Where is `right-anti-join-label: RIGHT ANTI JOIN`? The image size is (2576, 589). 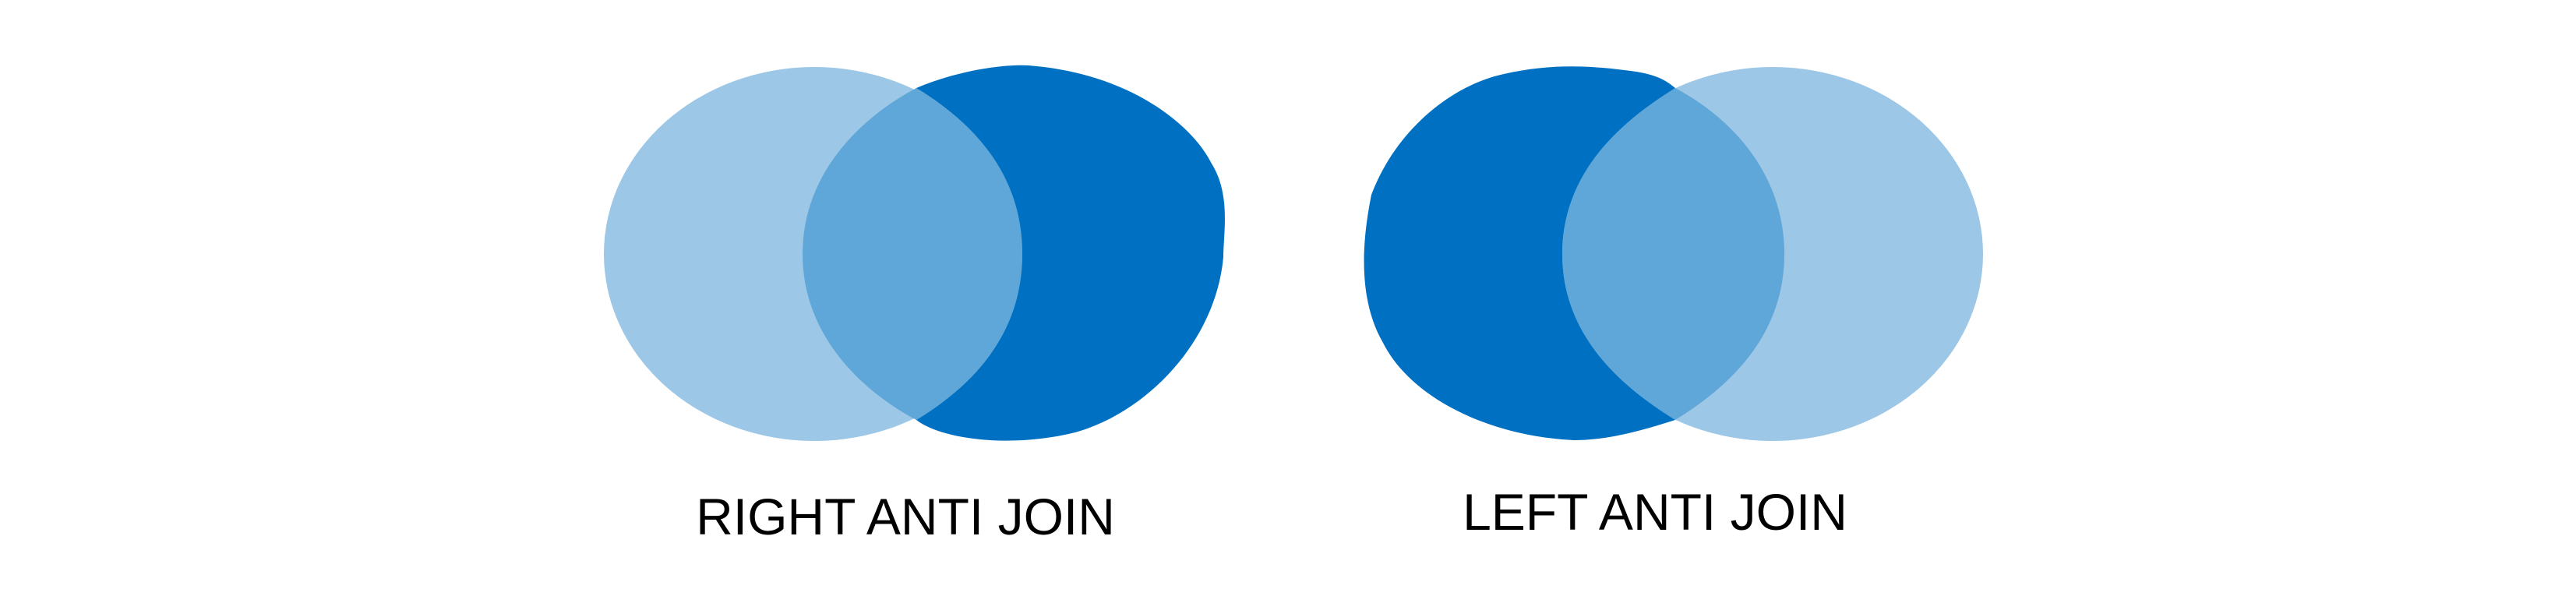 right-anti-join-label: RIGHT ANTI JOIN is located at coordinates (905, 516).